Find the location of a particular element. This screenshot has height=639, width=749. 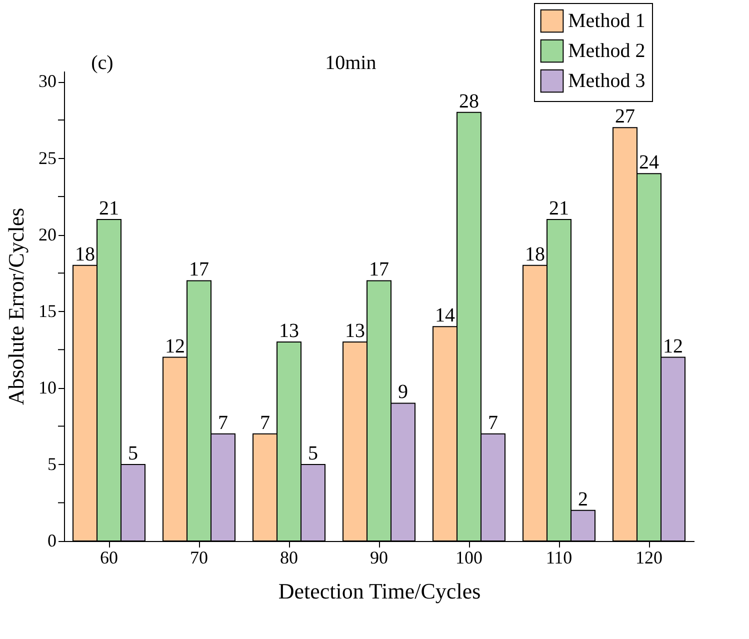

x-tick-label: 90 is located at coordinates (379, 558).